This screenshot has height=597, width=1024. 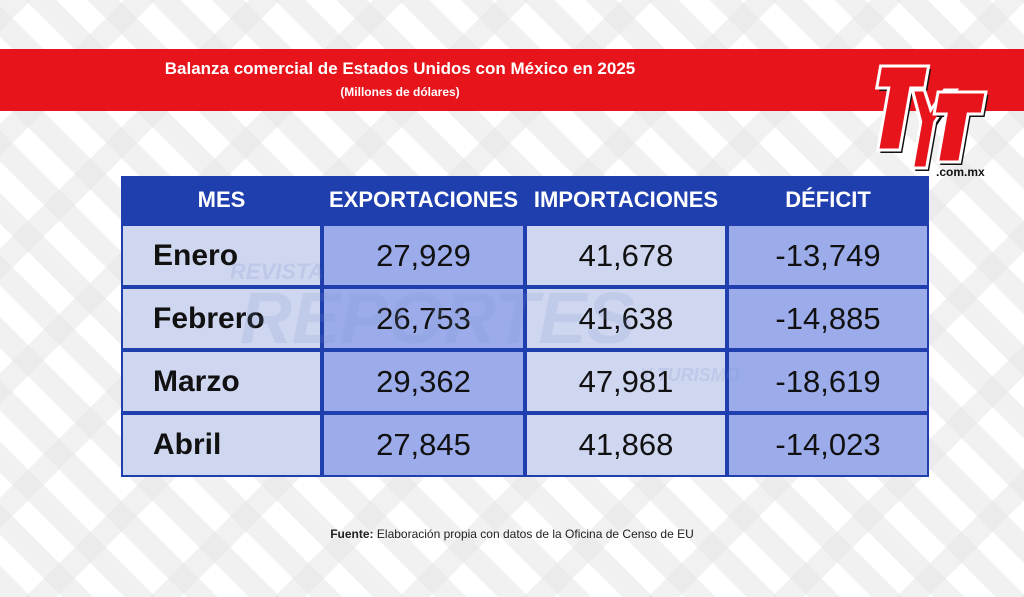 What do you see at coordinates (352, 534) in the screenshot?
I see `source-label: Fuente:` at bounding box center [352, 534].